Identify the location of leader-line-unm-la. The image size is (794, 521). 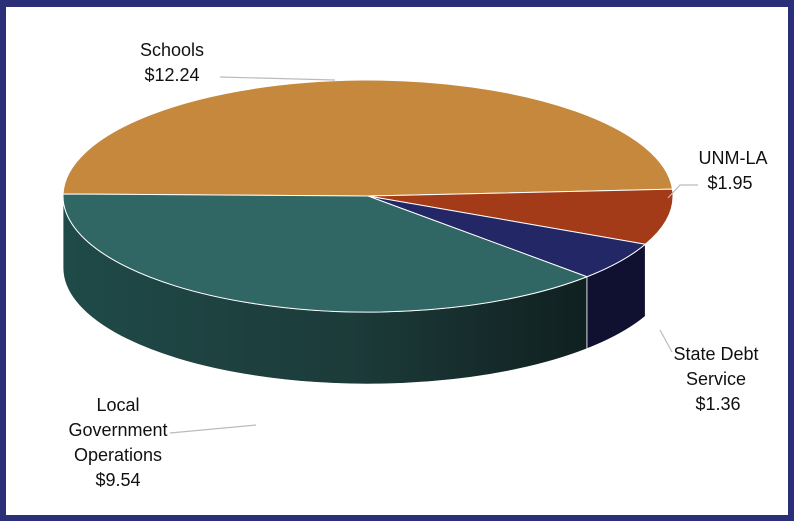
(682, 191).